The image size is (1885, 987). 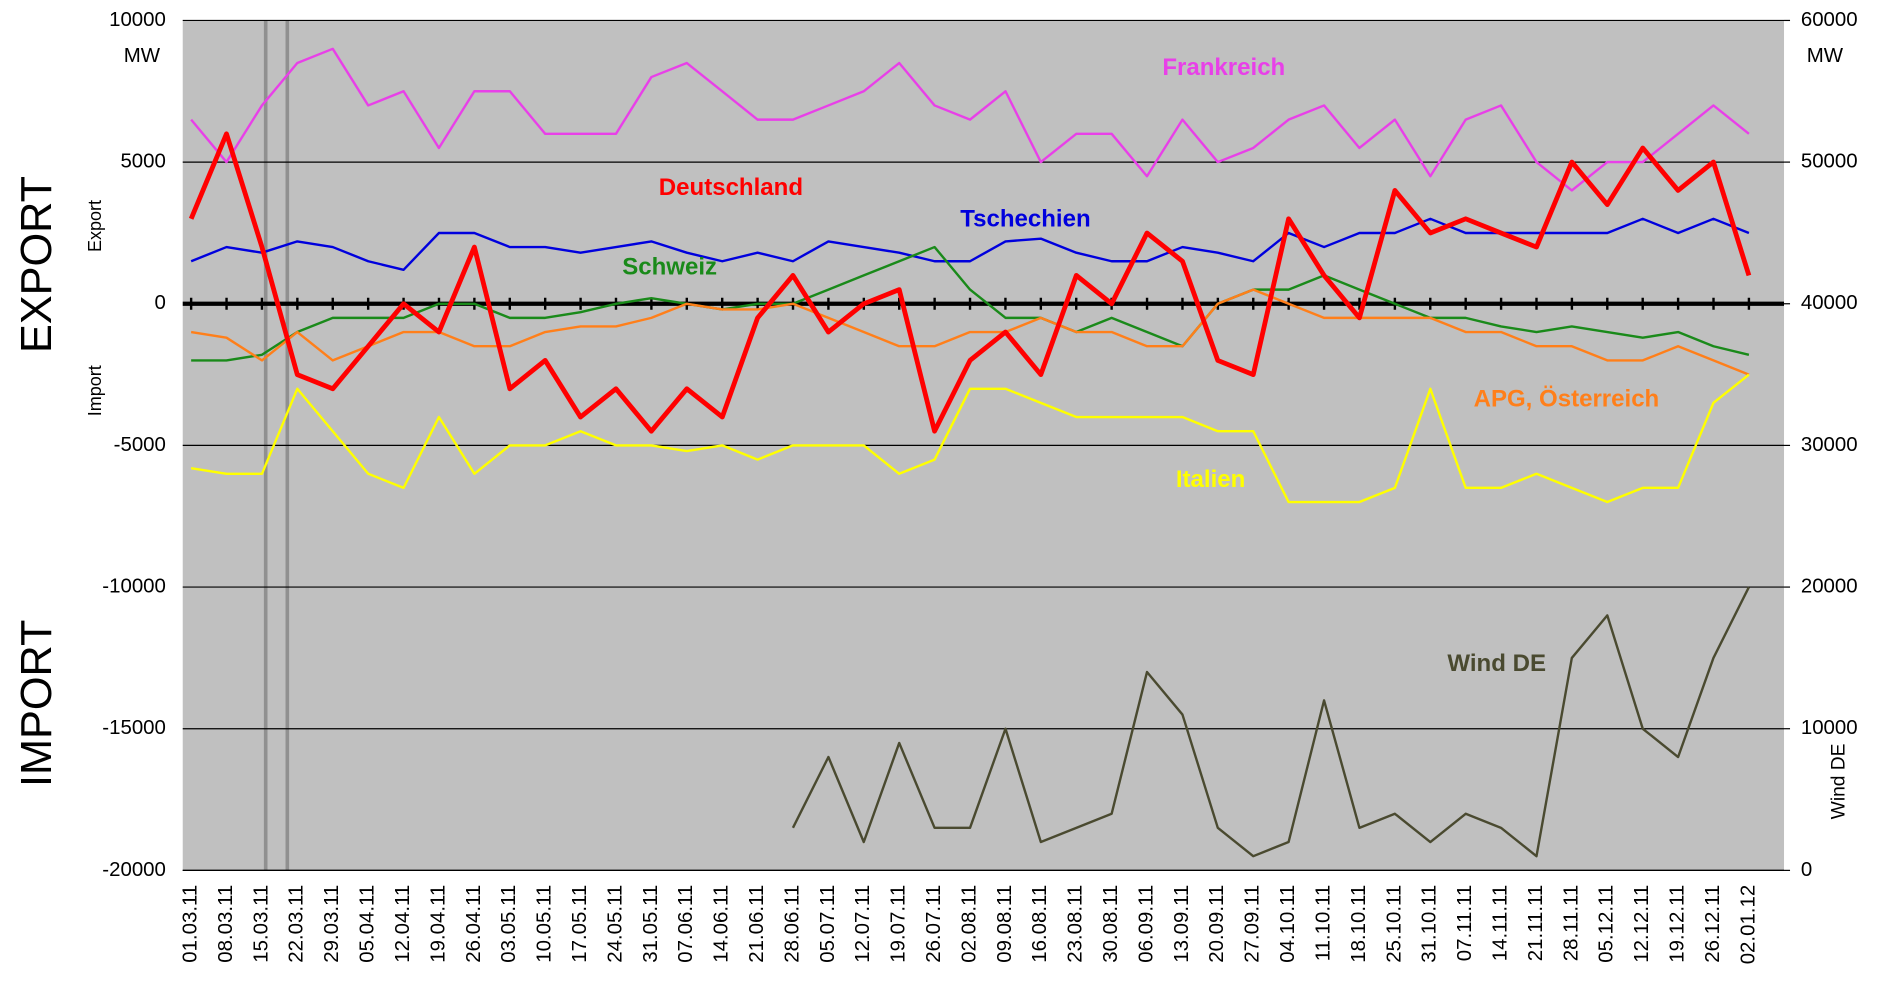 What do you see at coordinates (545, 924) in the screenshot?
I see `x-tick-label: 10.05.11` at bounding box center [545, 924].